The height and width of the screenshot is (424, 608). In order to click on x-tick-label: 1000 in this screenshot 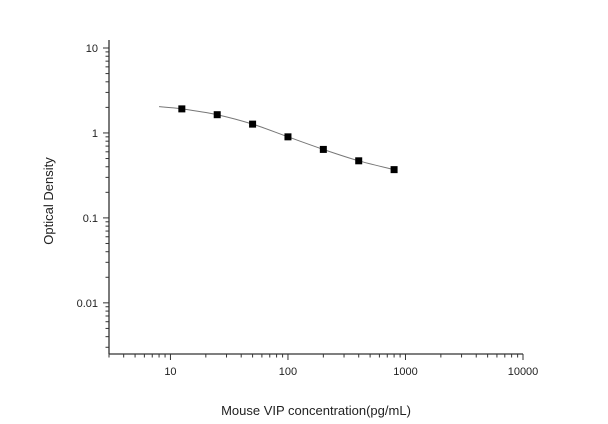, I will do `click(405, 372)`.